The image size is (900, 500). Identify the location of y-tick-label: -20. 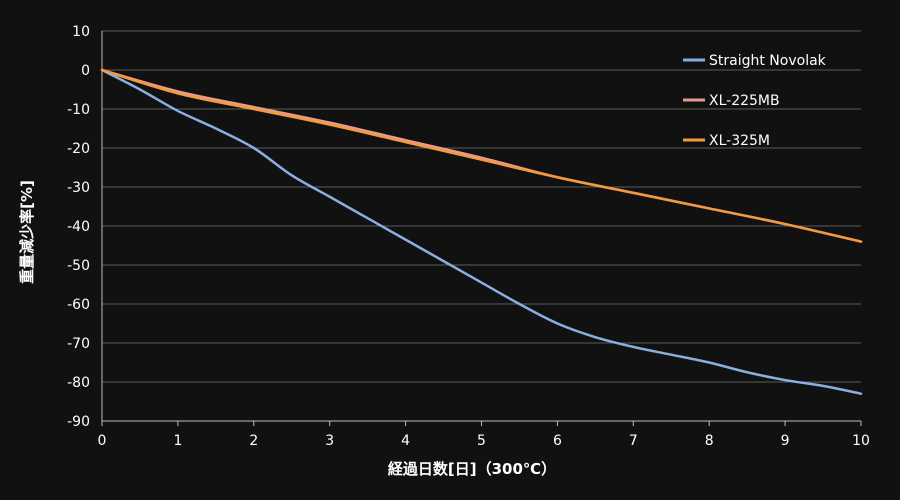
(78, 149).